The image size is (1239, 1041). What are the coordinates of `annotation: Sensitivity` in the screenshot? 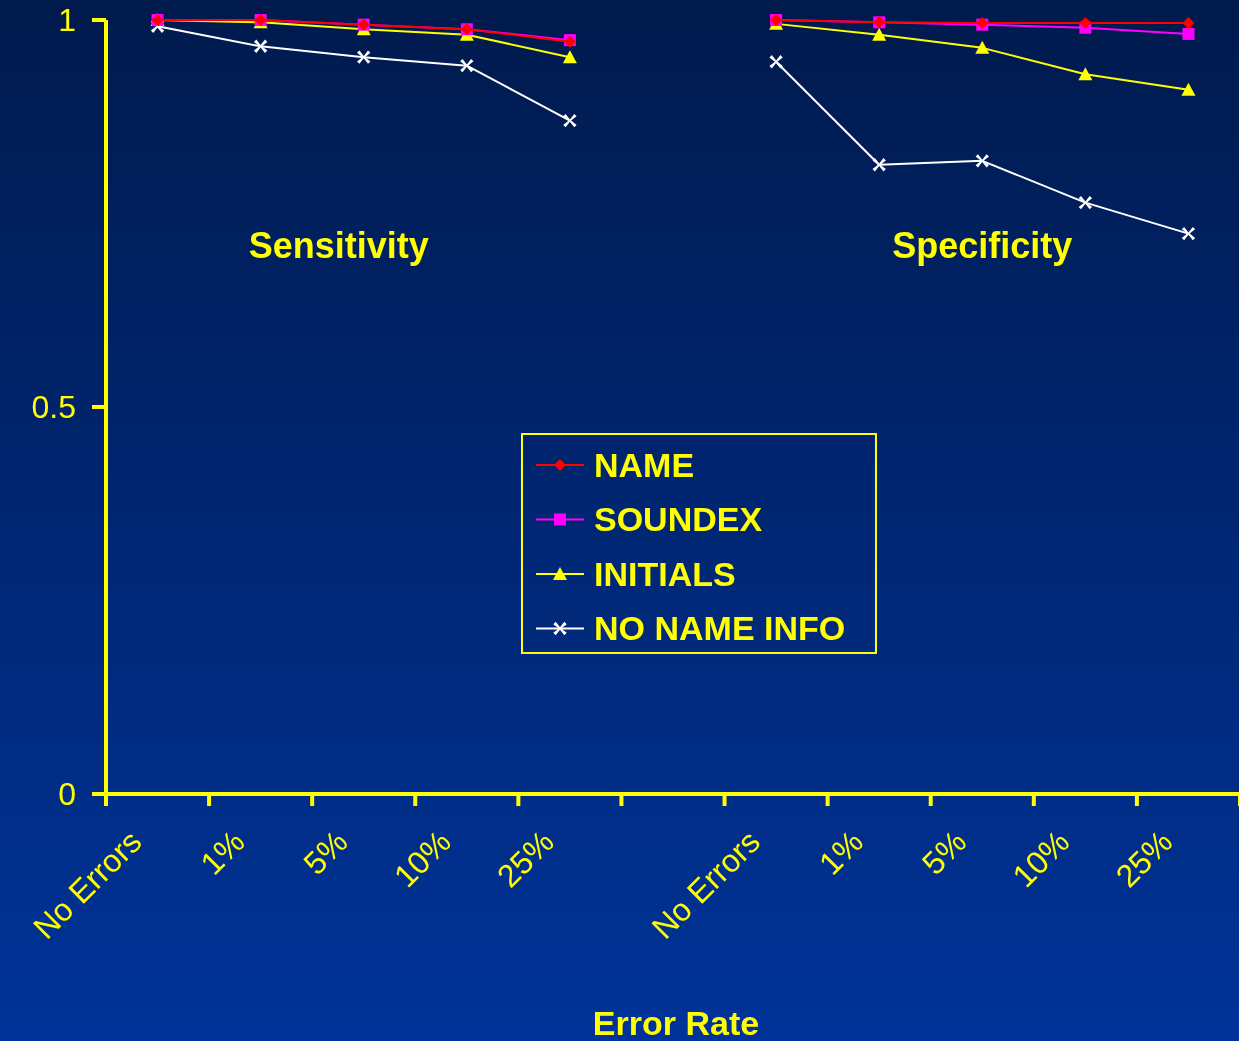 It's located at (338, 245).